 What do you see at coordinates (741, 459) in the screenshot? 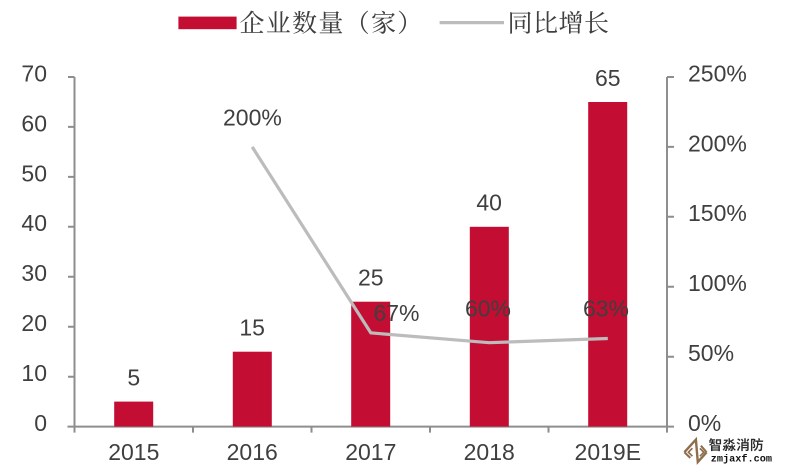
I see `svg-text: zmjaxf.com` at bounding box center [741, 459].